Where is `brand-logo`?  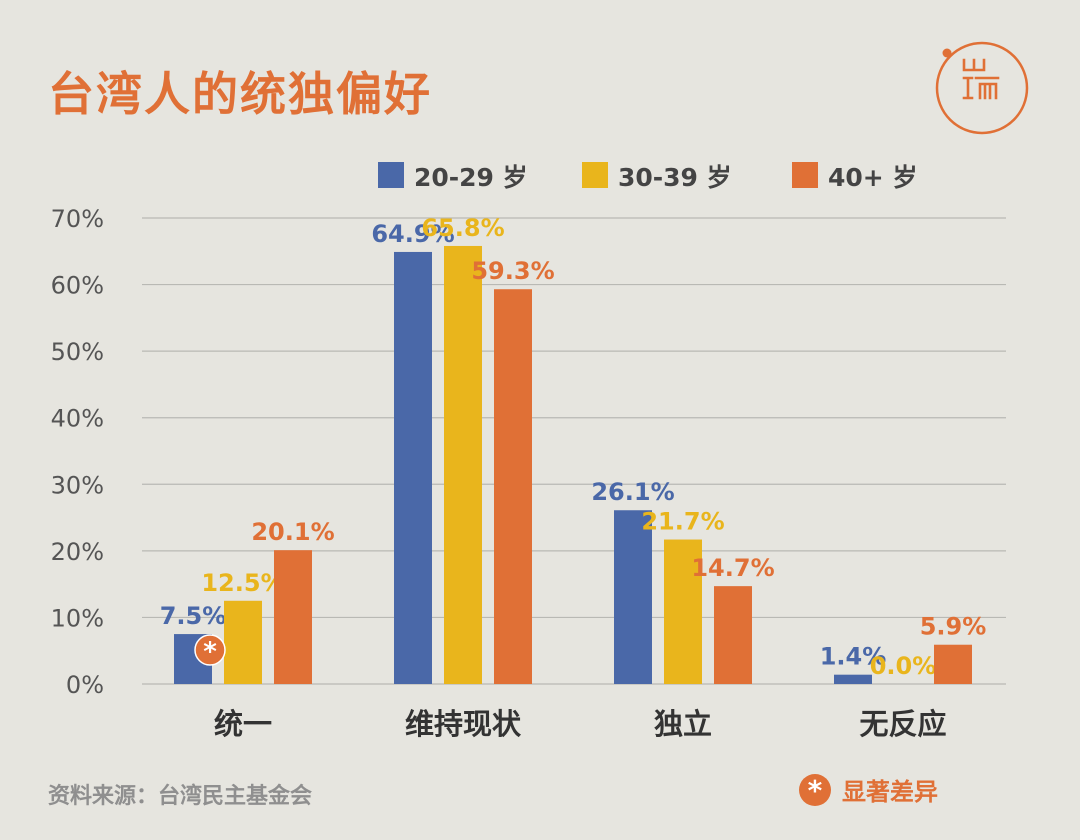 brand-logo is located at coordinates (982, 88).